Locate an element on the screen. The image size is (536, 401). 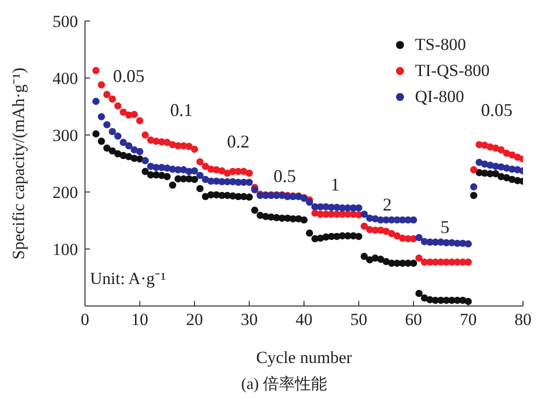
y-axis-title: Specific capacity/(mAh·g⁻¹) is located at coordinates (18, 164).